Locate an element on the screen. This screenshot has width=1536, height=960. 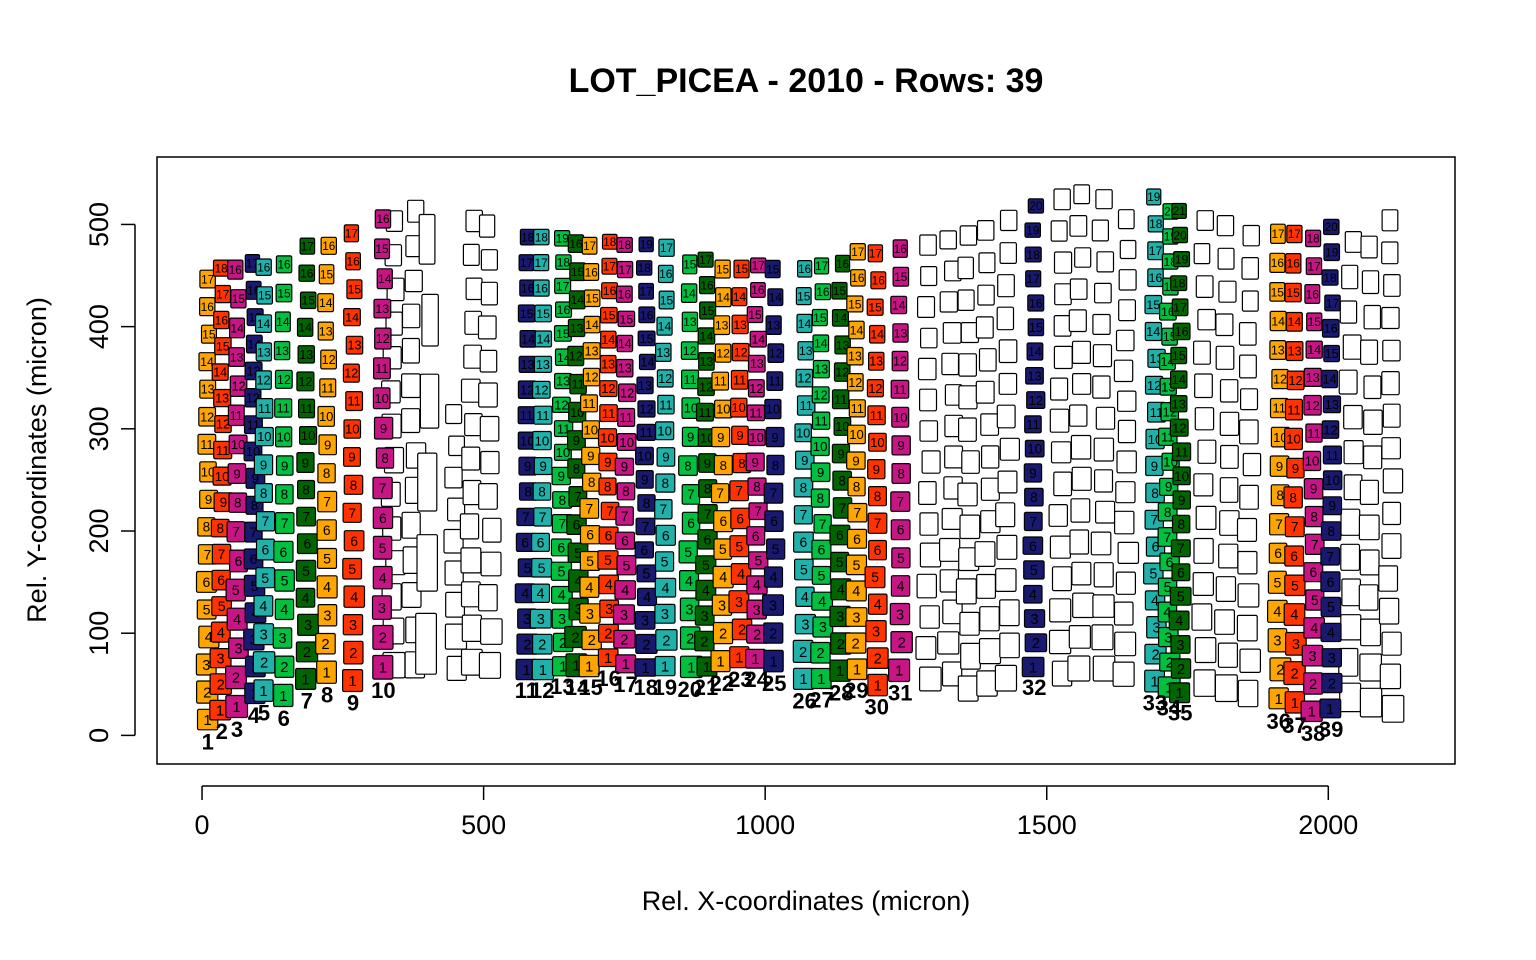
cell-index-label: 20 is located at coordinates (1332, 227).